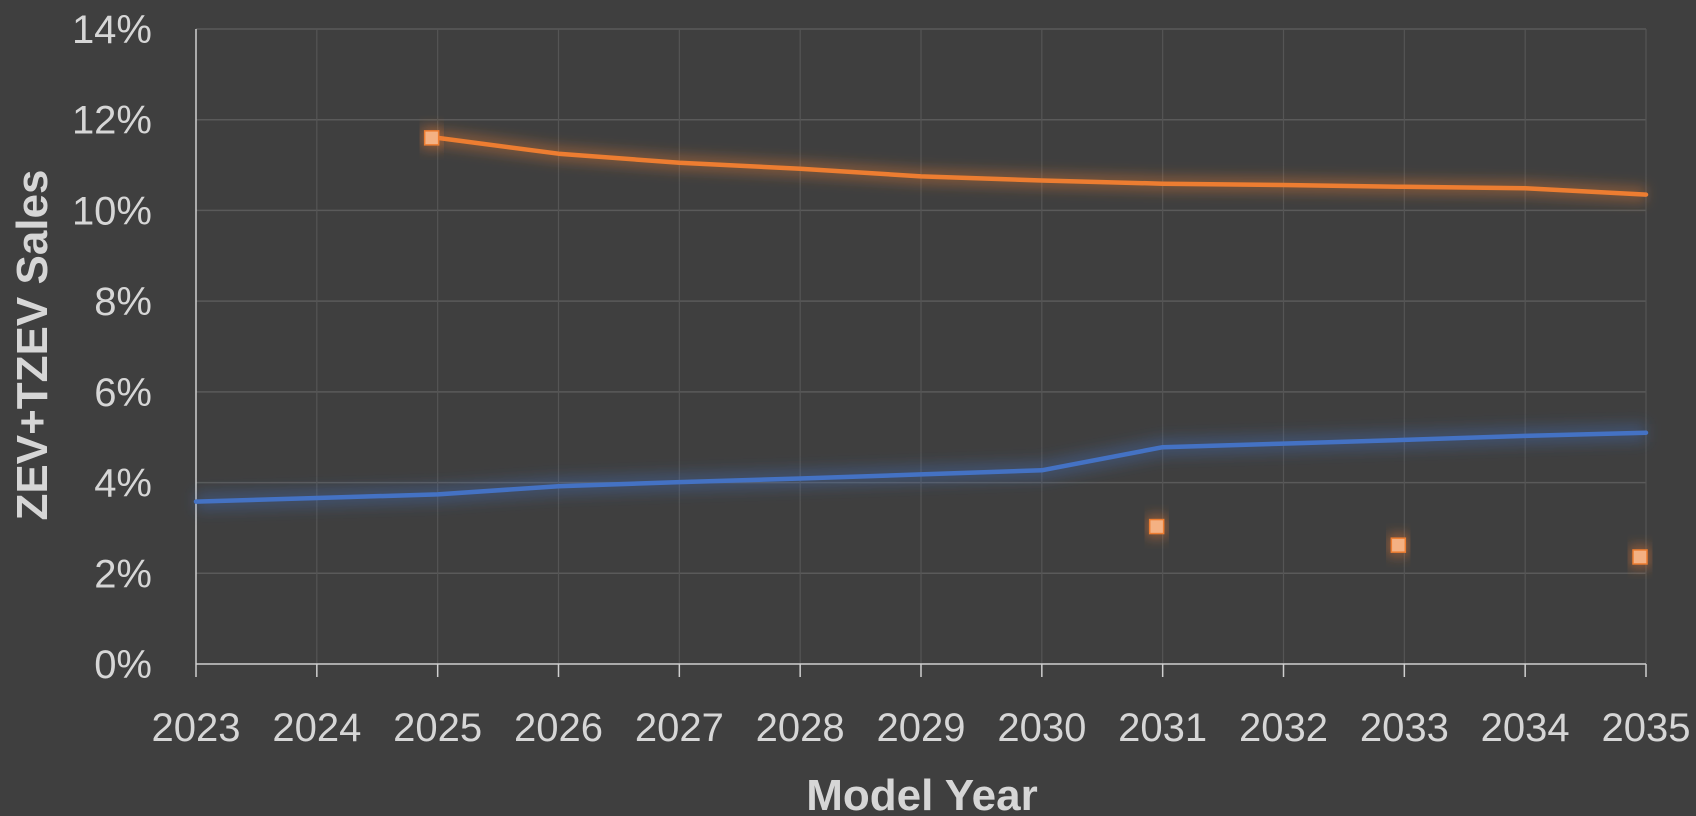 The width and height of the screenshot is (1696, 816). What do you see at coordinates (921, 728) in the screenshot?
I see `x-tick-label: 2029` at bounding box center [921, 728].